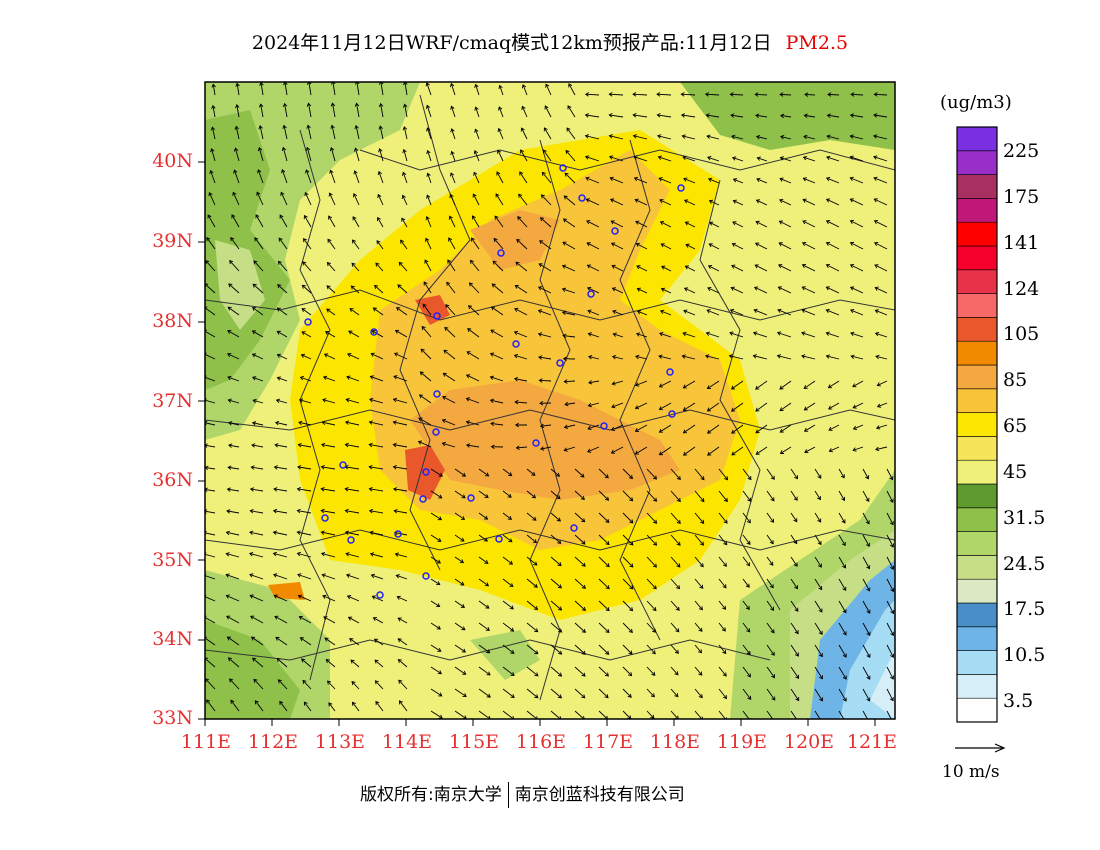 This screenshot has height=850, width=1100. I want to click on lat-label-40n: 40N, so click(172, 161).